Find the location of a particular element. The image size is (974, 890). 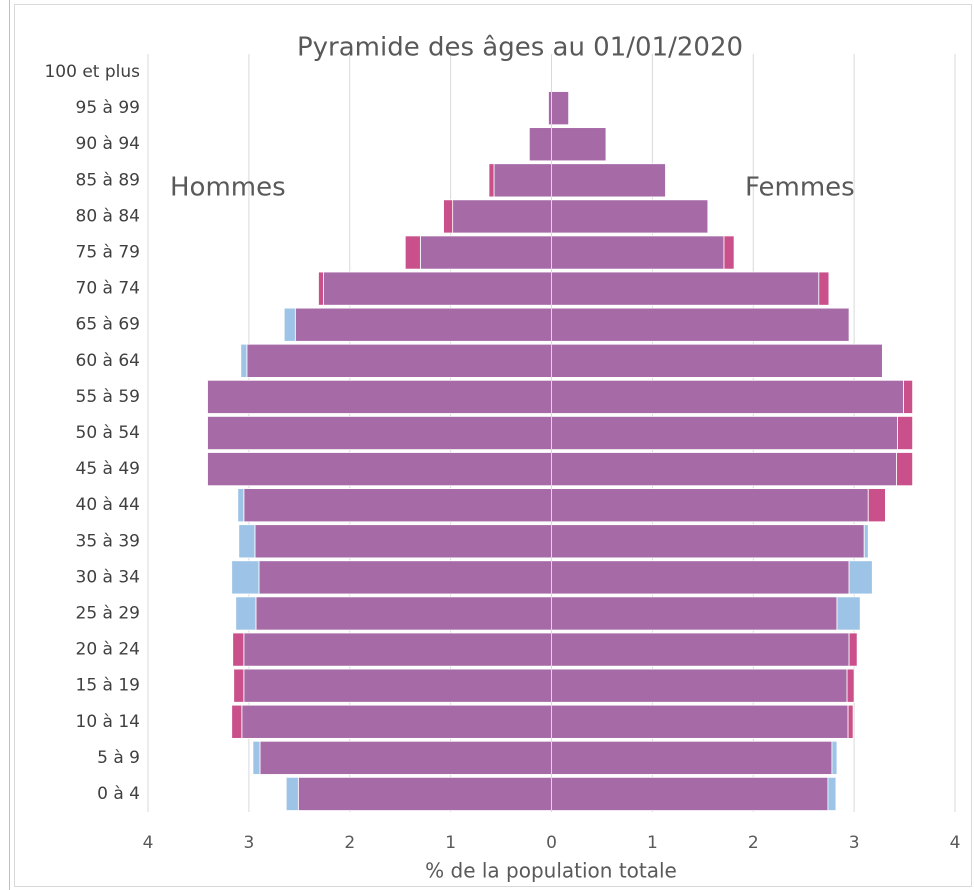

y-tick-label: 55 à 59 is located at coordinates (108, 397).